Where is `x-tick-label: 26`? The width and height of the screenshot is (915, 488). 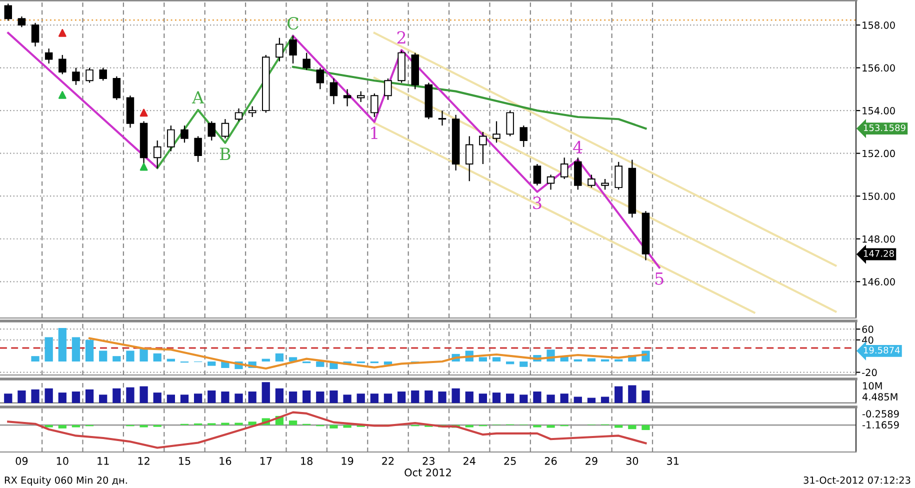 x-tick-label: 26 is located at coordinates (550, 461).